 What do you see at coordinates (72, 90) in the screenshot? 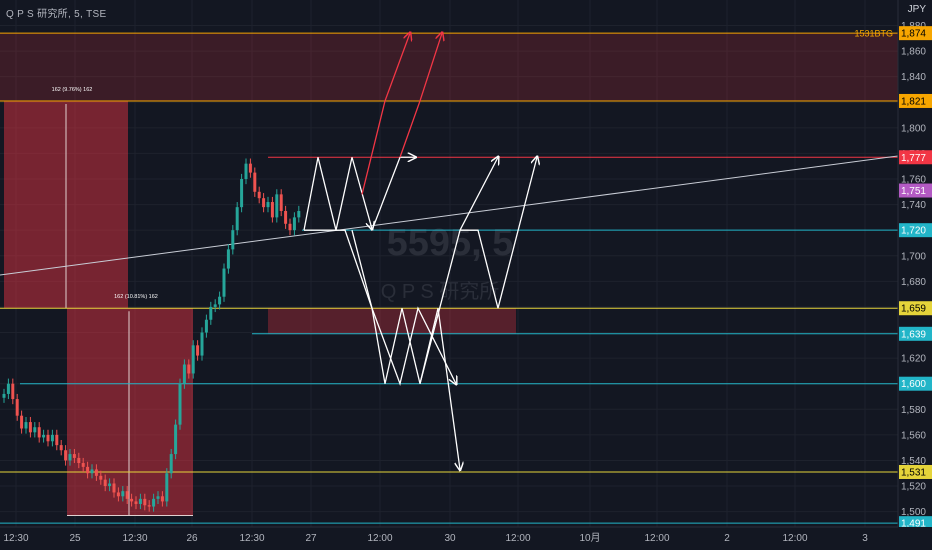
I see `measure-label-upper: 162 (9.76%) 162` at bounding box center [72, 90].